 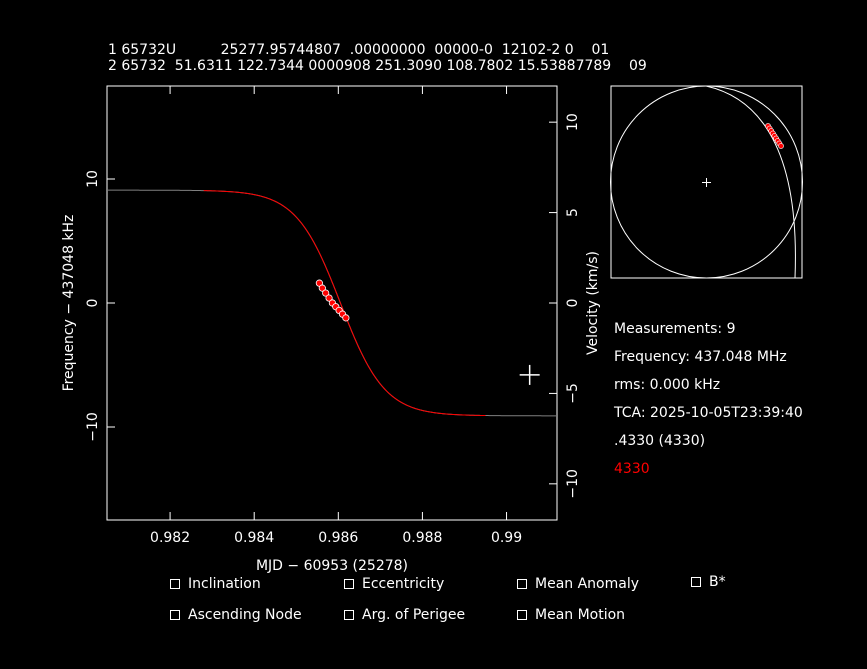 What do you see at coordinates (573, 122) in the screenshot?
I see `y2-tick-label: 10` at bounding box center [573, 122].